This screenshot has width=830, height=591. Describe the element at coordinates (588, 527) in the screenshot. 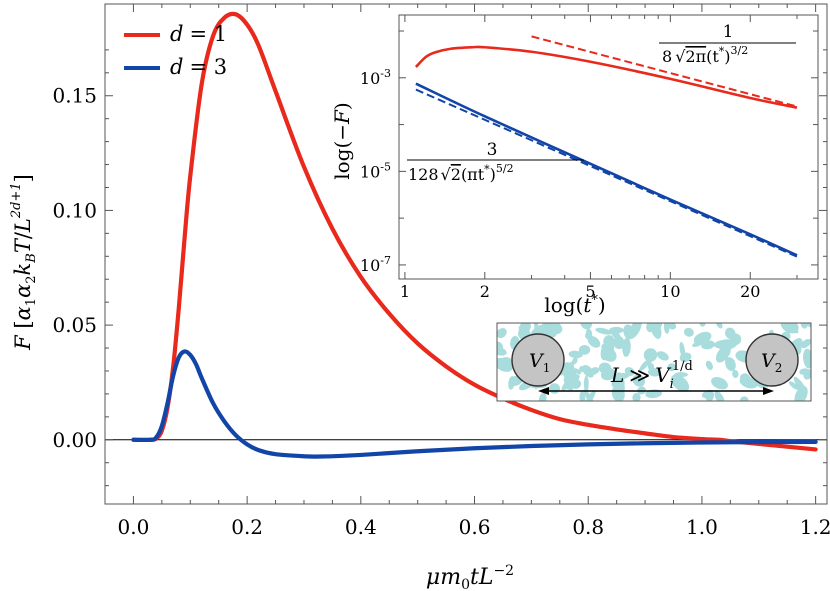

I see `main-x-tick-label: 0.8` at that location.